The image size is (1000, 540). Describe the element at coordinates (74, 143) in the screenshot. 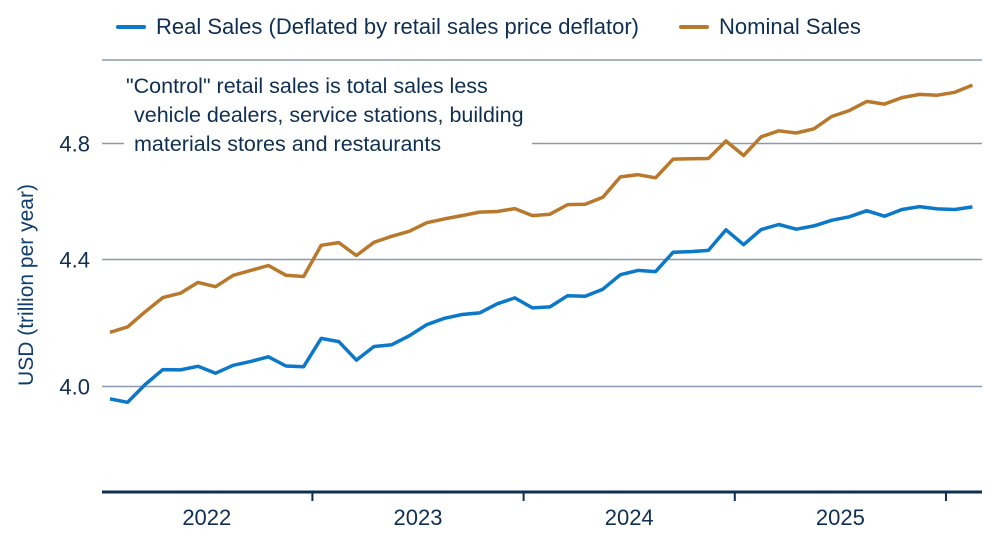

I see `y-tick-label: 4.8` at that location.